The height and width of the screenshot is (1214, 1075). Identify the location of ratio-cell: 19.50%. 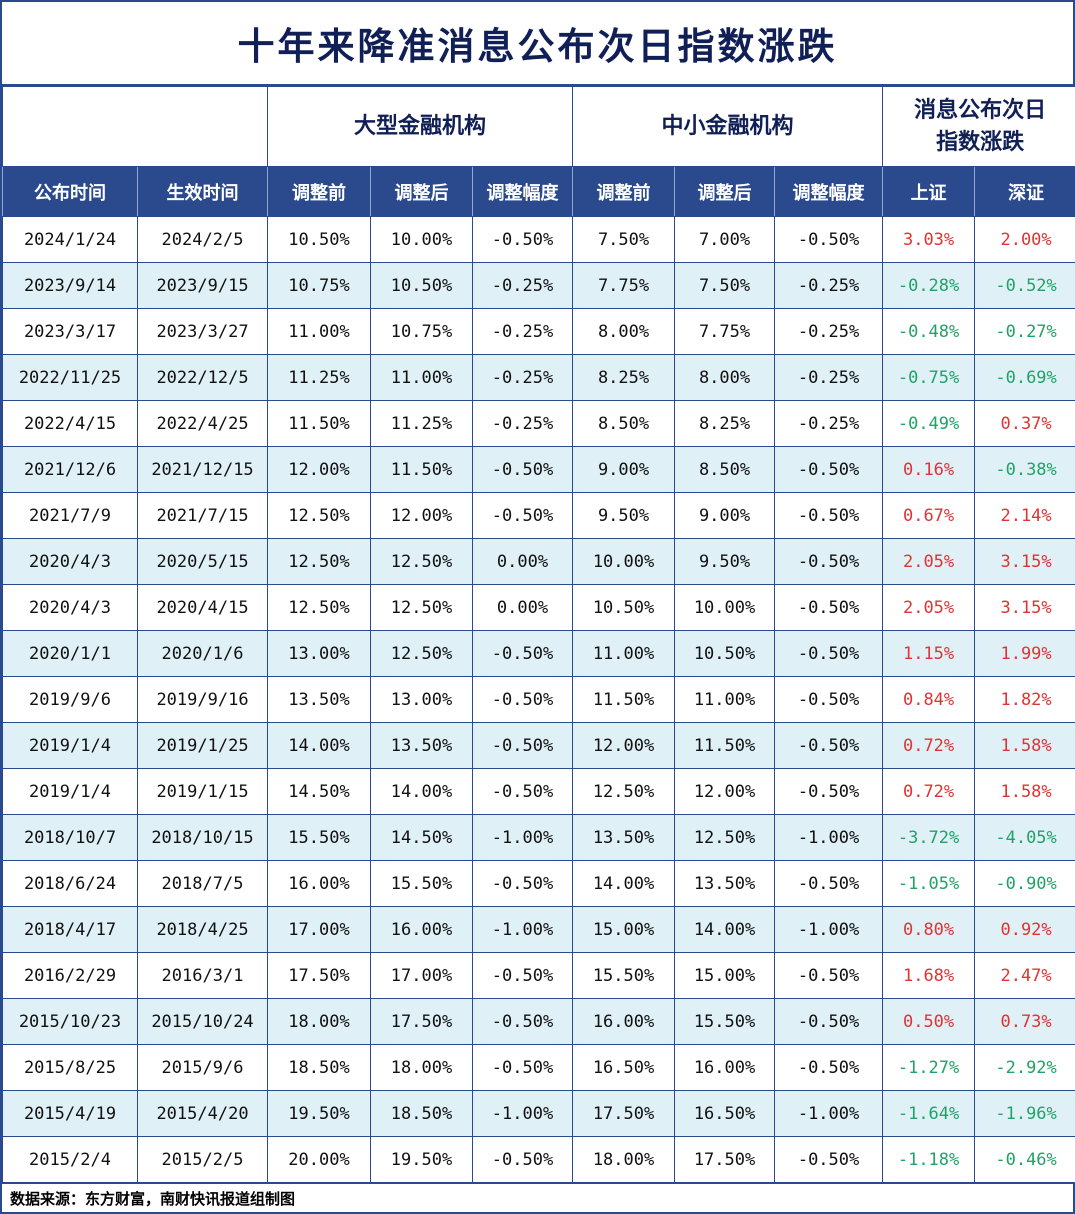
(421, 1159).